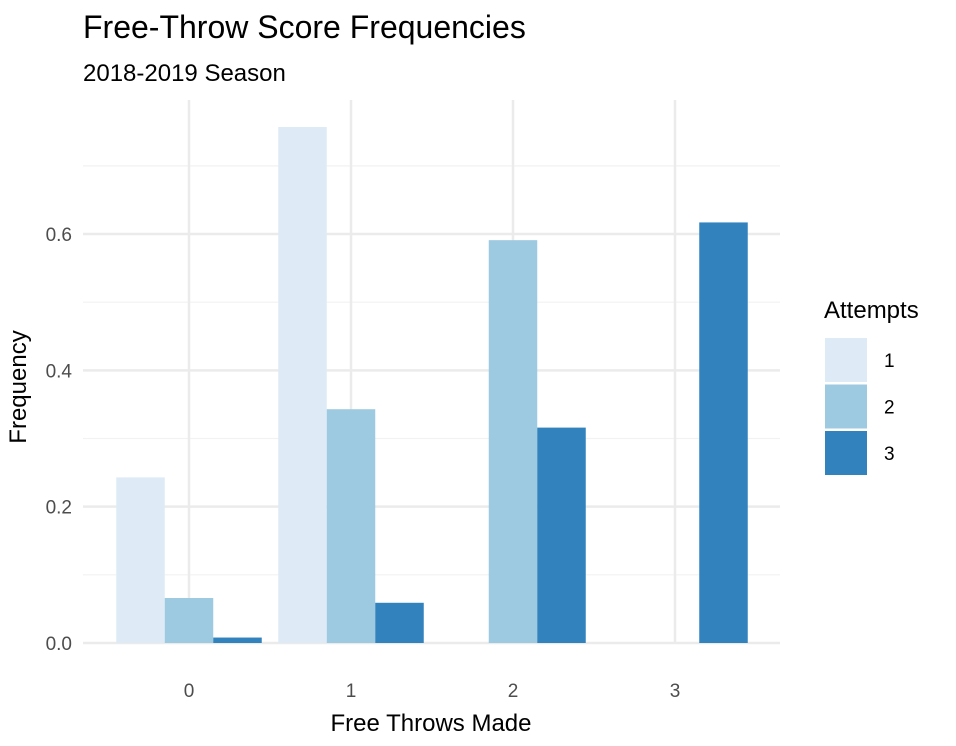  I want to click on x-axis-title: Free Throws Made, so click(431, 723).